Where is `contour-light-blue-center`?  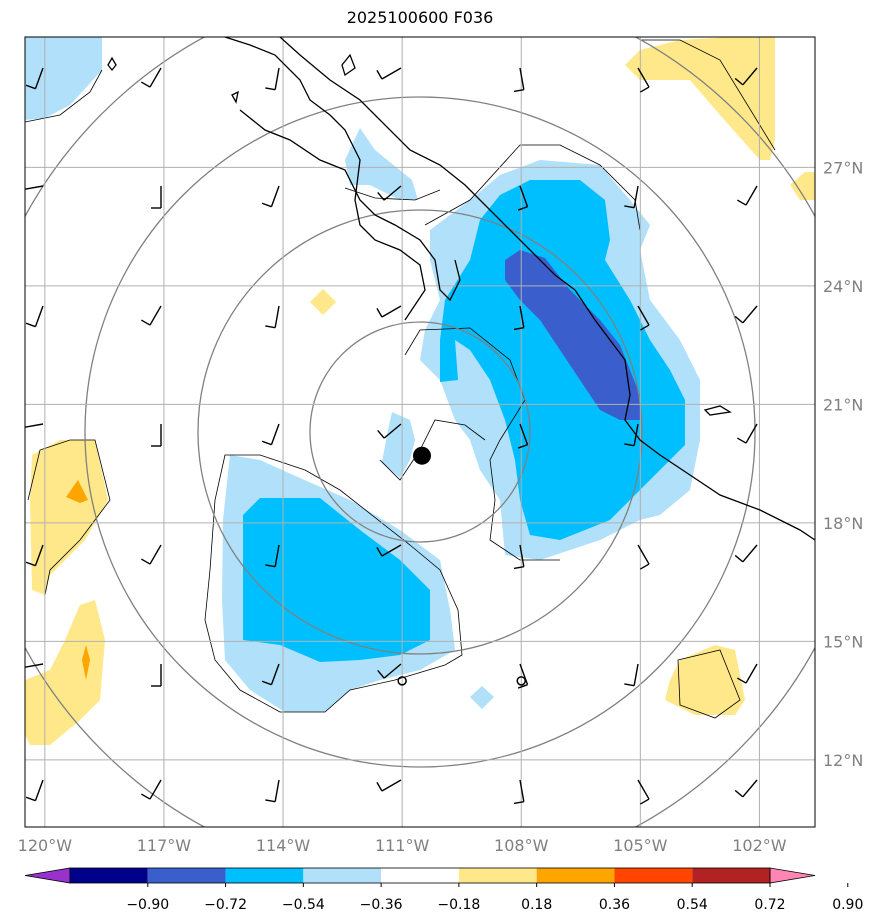
contour-light-blue-center is located at coordinates (398, 445).